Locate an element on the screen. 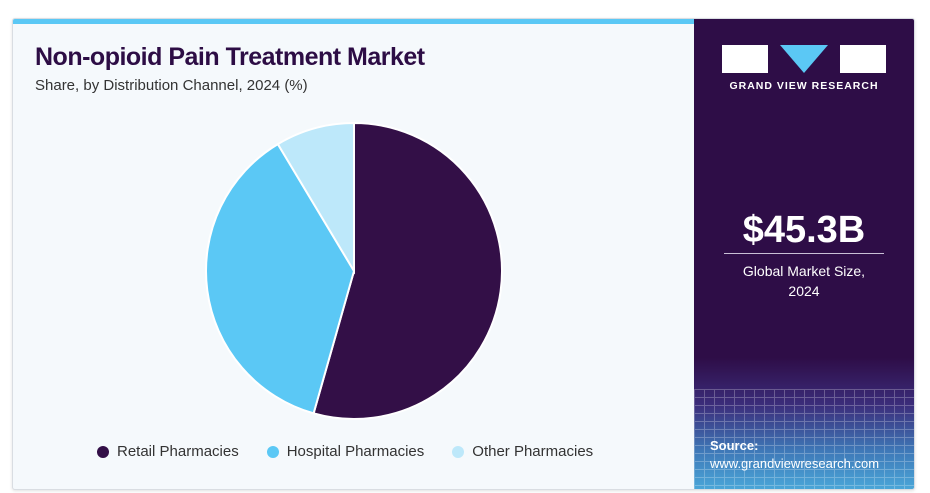  legend-item-hospital: Hospital Pharmacies is located at coordinates (345, 451).